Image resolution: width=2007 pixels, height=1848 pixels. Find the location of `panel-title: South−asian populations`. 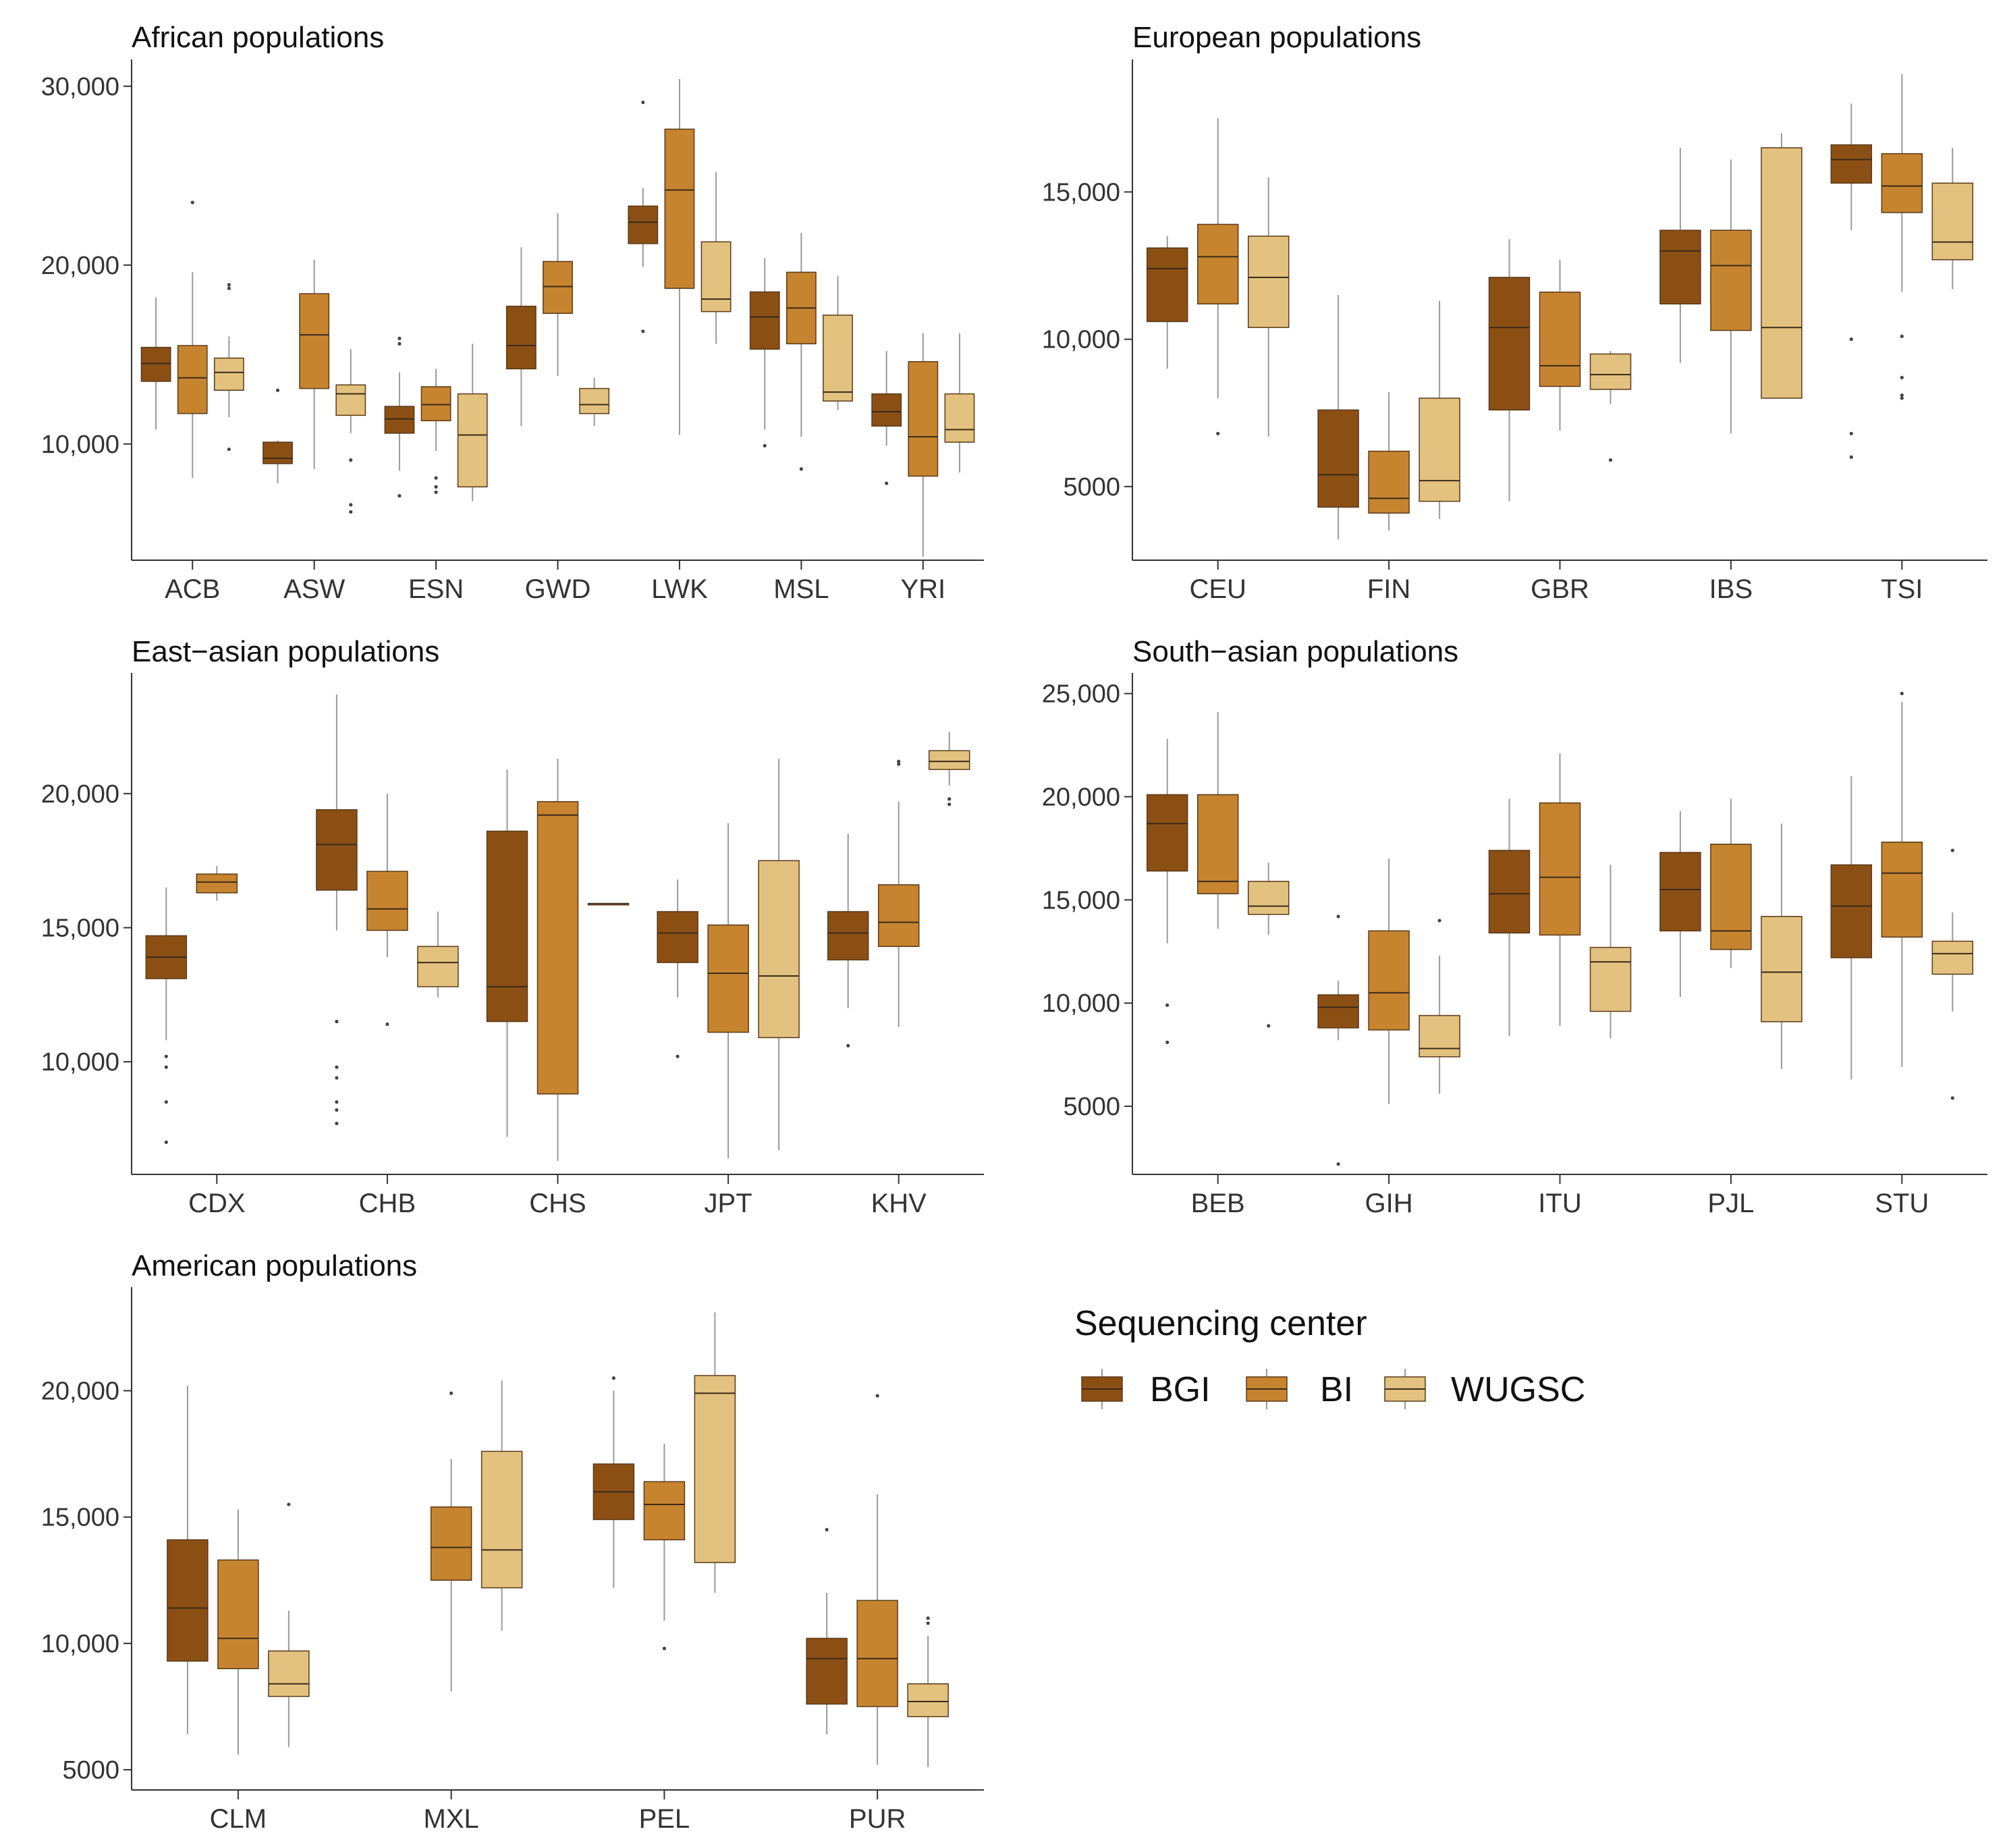

panel-title: South−asian populations is located at coordinates (1295, 651).